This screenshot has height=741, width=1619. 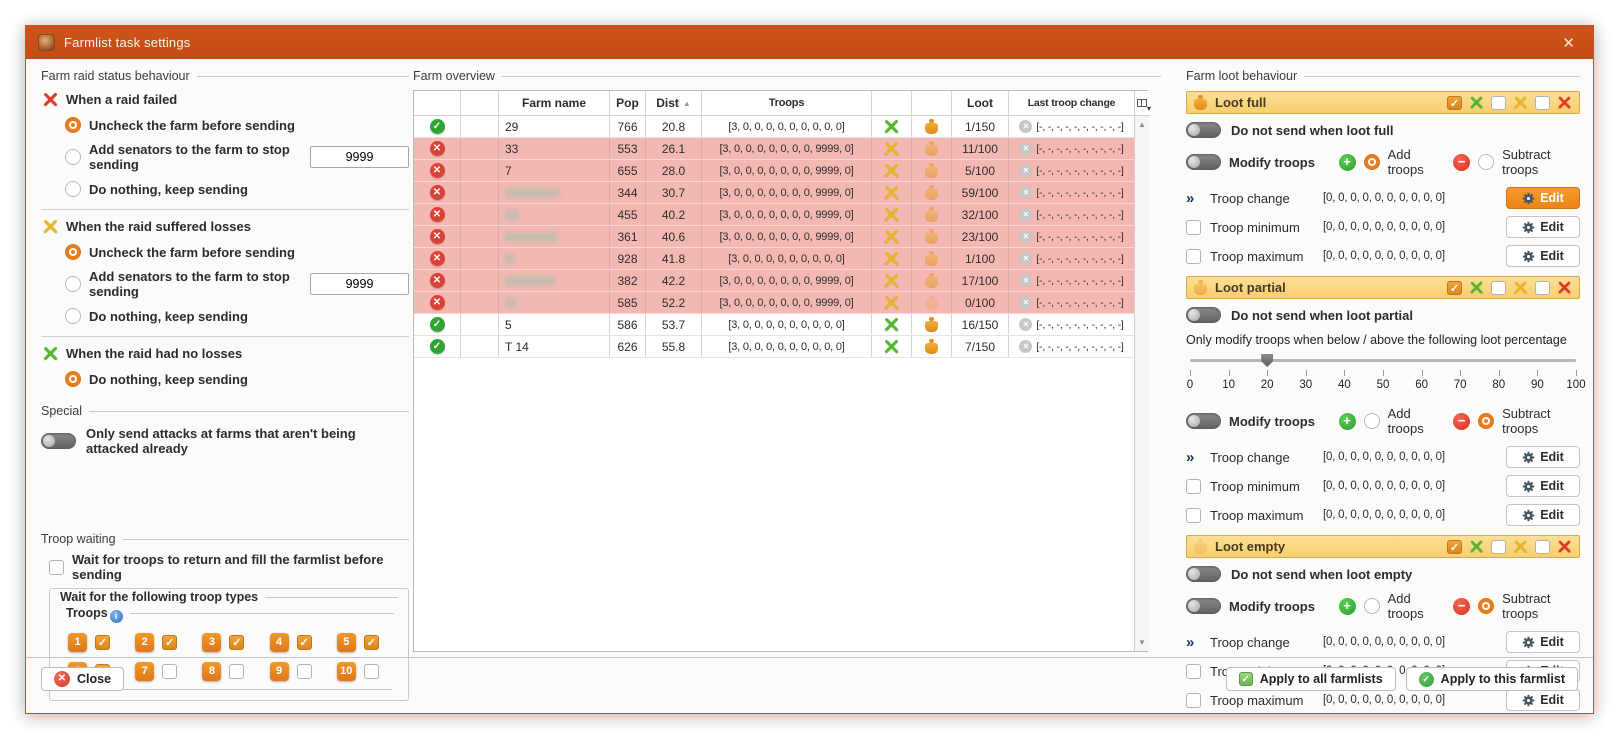 I want to click on header-loot-icon-col, so click(x=932, y=103).